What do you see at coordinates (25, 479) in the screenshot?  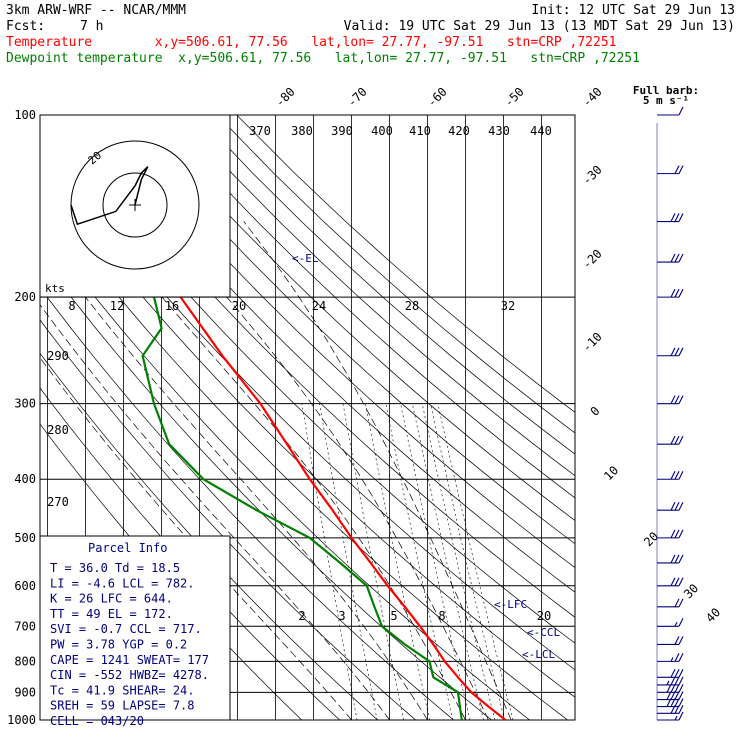 I see `pressure-label: 400` at bounding box center [25, 479].